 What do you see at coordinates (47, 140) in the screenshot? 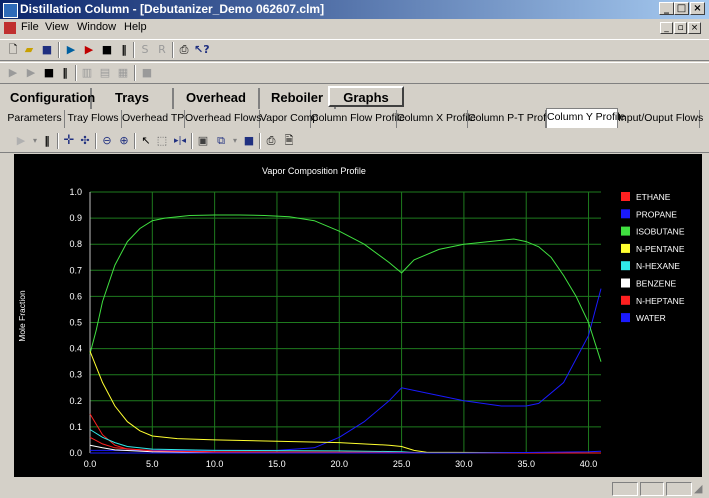
I see `pause-chart-icon: ‖` at bounding box center [47, 140].